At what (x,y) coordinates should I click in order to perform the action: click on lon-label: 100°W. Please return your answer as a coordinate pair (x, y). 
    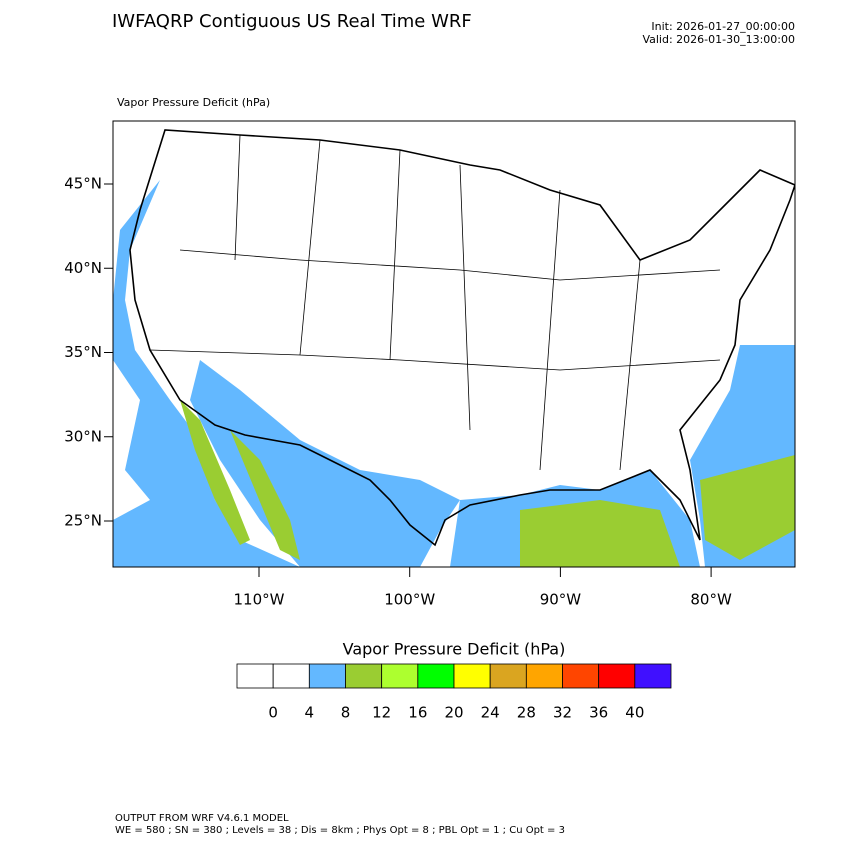
    Looking at the image, I should click on (409, 600).